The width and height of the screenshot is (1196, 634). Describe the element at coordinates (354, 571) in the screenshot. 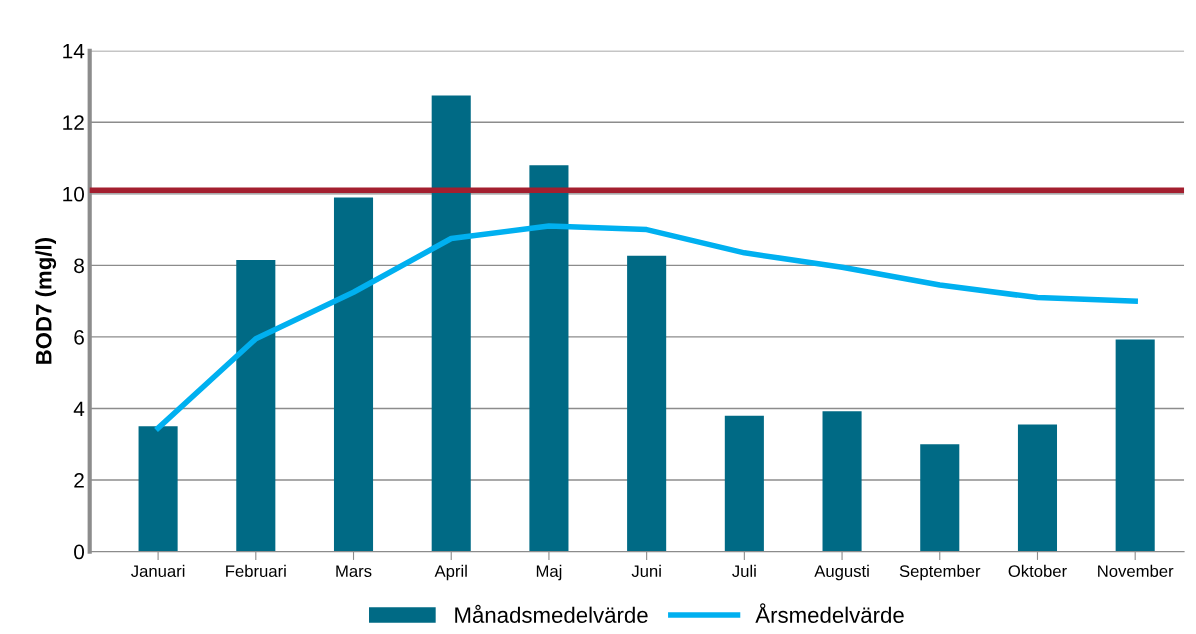

I see `x-tick-label: Mars` at that location.